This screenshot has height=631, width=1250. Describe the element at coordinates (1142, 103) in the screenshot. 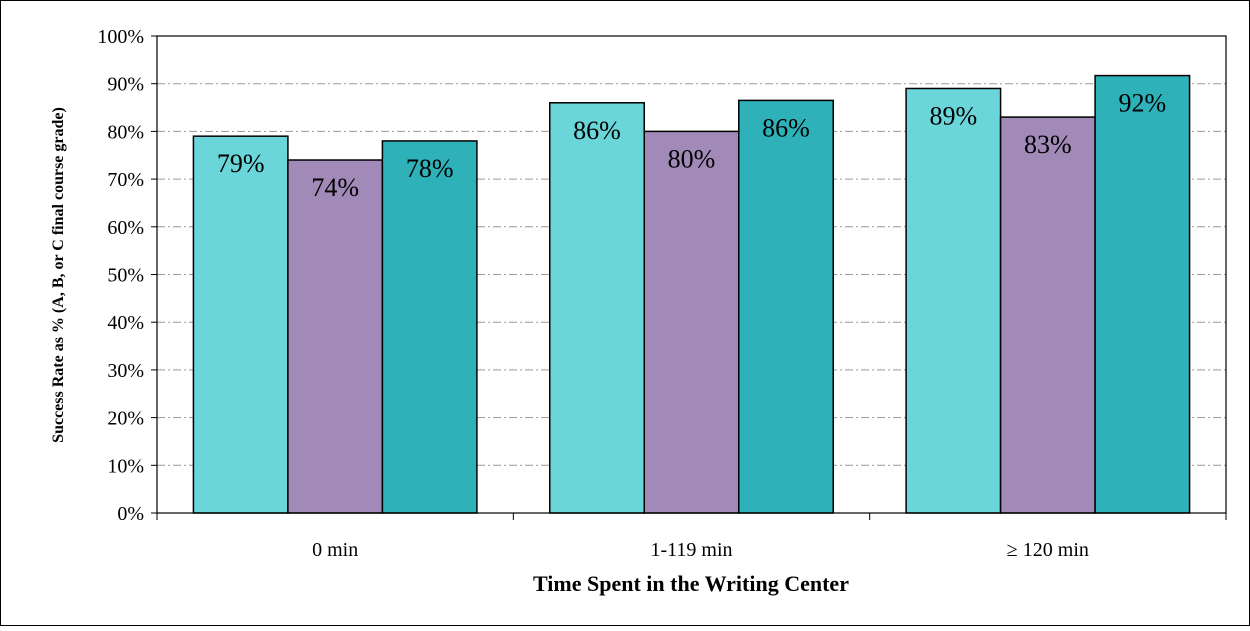

I see `bar-value-label: 92%` at that location.